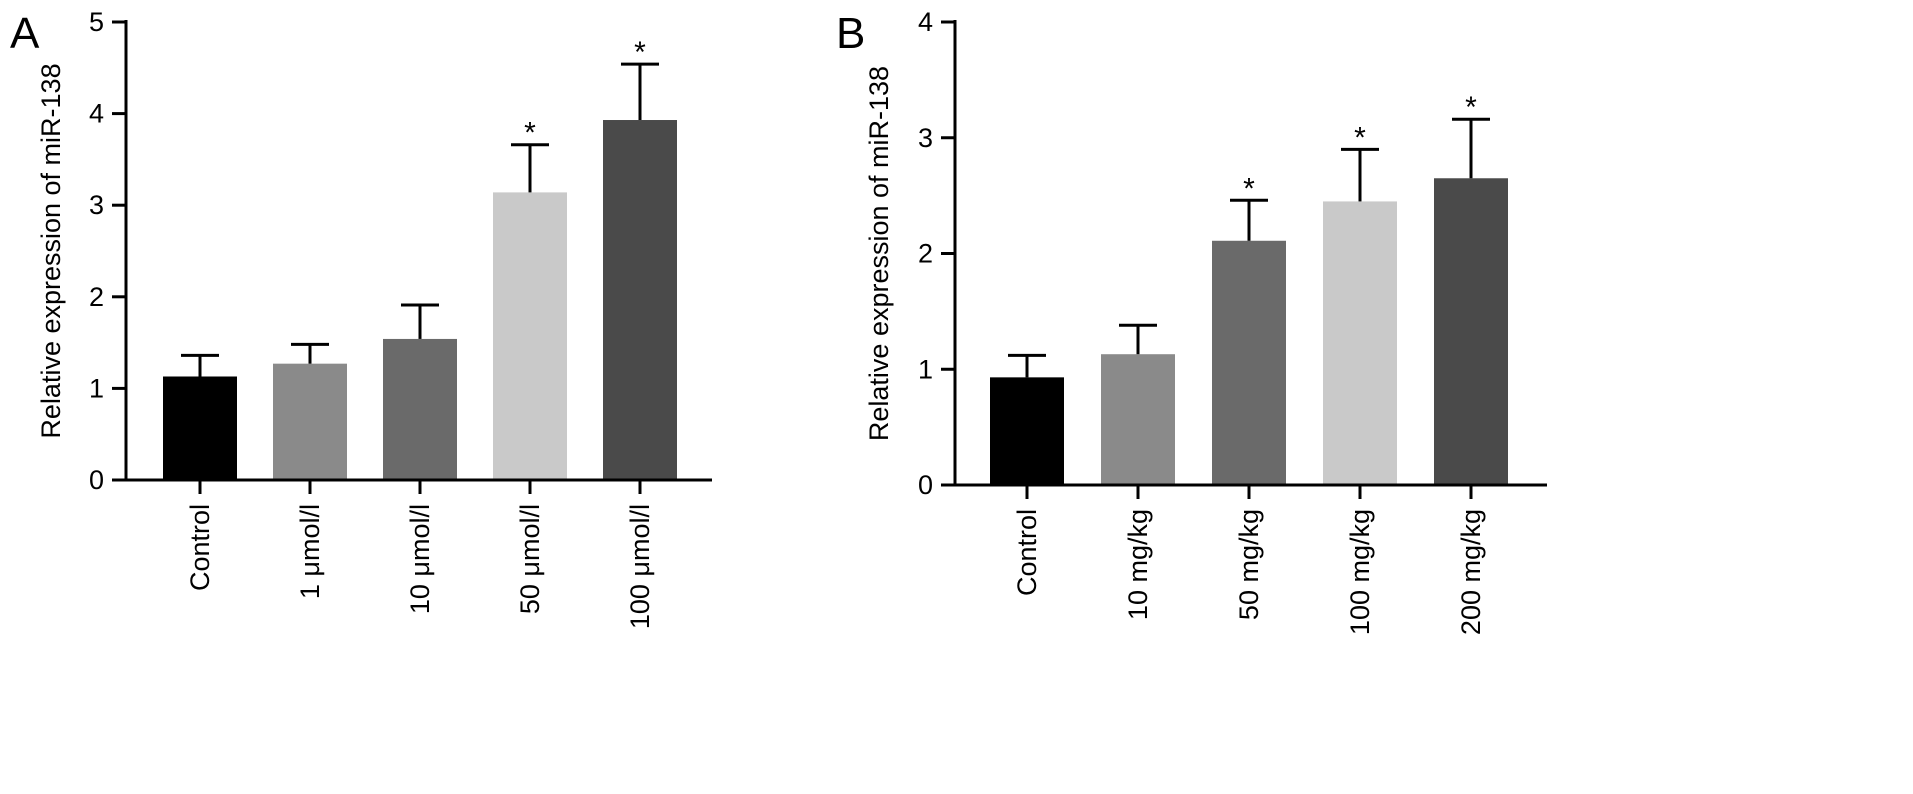 The image size is (1913, 794). I want to click on panel-letter: B, so click(850, 33).